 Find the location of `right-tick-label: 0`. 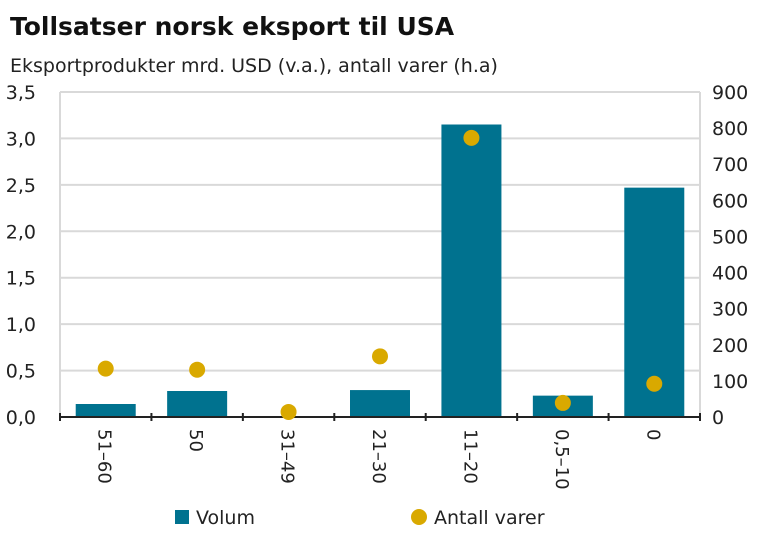

right-tick-label: 0 is located at coordinates (718, 418).